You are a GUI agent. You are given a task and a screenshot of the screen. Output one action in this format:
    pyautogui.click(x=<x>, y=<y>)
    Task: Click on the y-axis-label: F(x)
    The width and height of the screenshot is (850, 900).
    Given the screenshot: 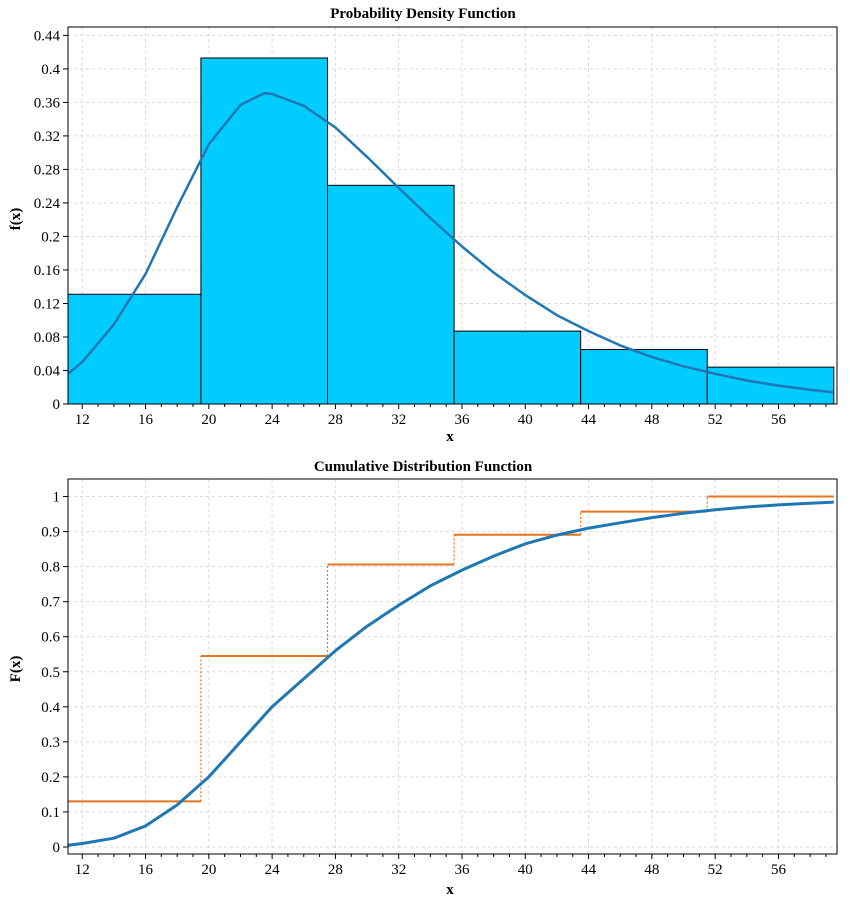 What is the action you would take?
    pyautogui.click(x=16, y=669)
    